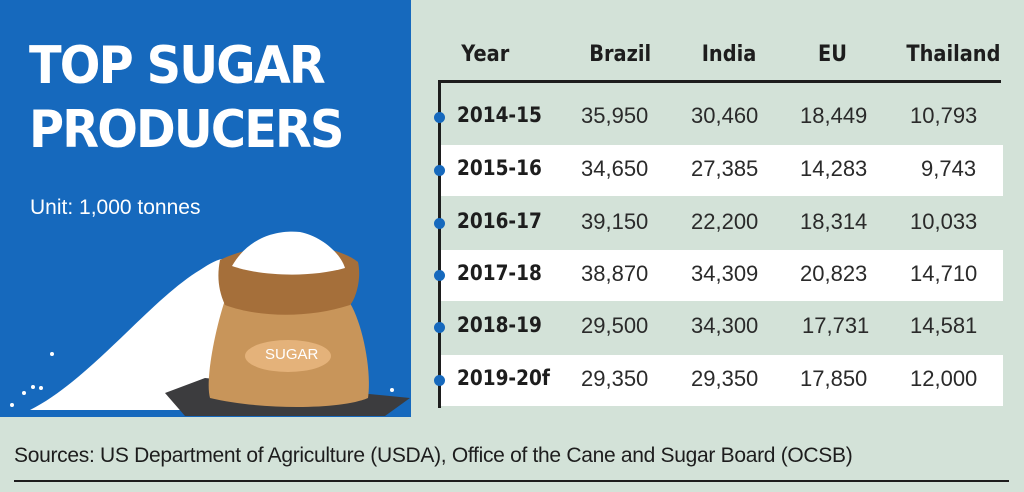 This screenshot has width=1024, height=492. What do you see at coordinates (725, 273) in the screenshot?
I see `cell-india: 34,309` at bounding box center [725, 273].